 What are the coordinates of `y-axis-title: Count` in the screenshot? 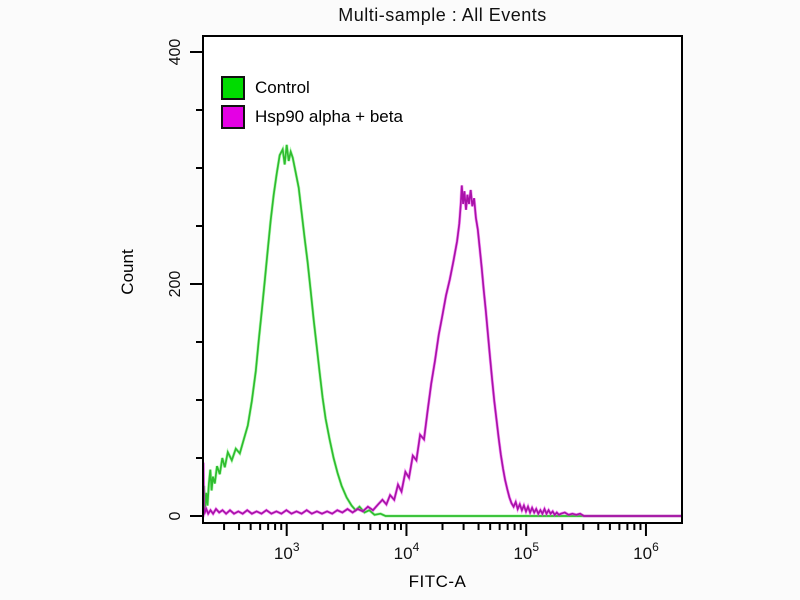 It's located at (127, 272).